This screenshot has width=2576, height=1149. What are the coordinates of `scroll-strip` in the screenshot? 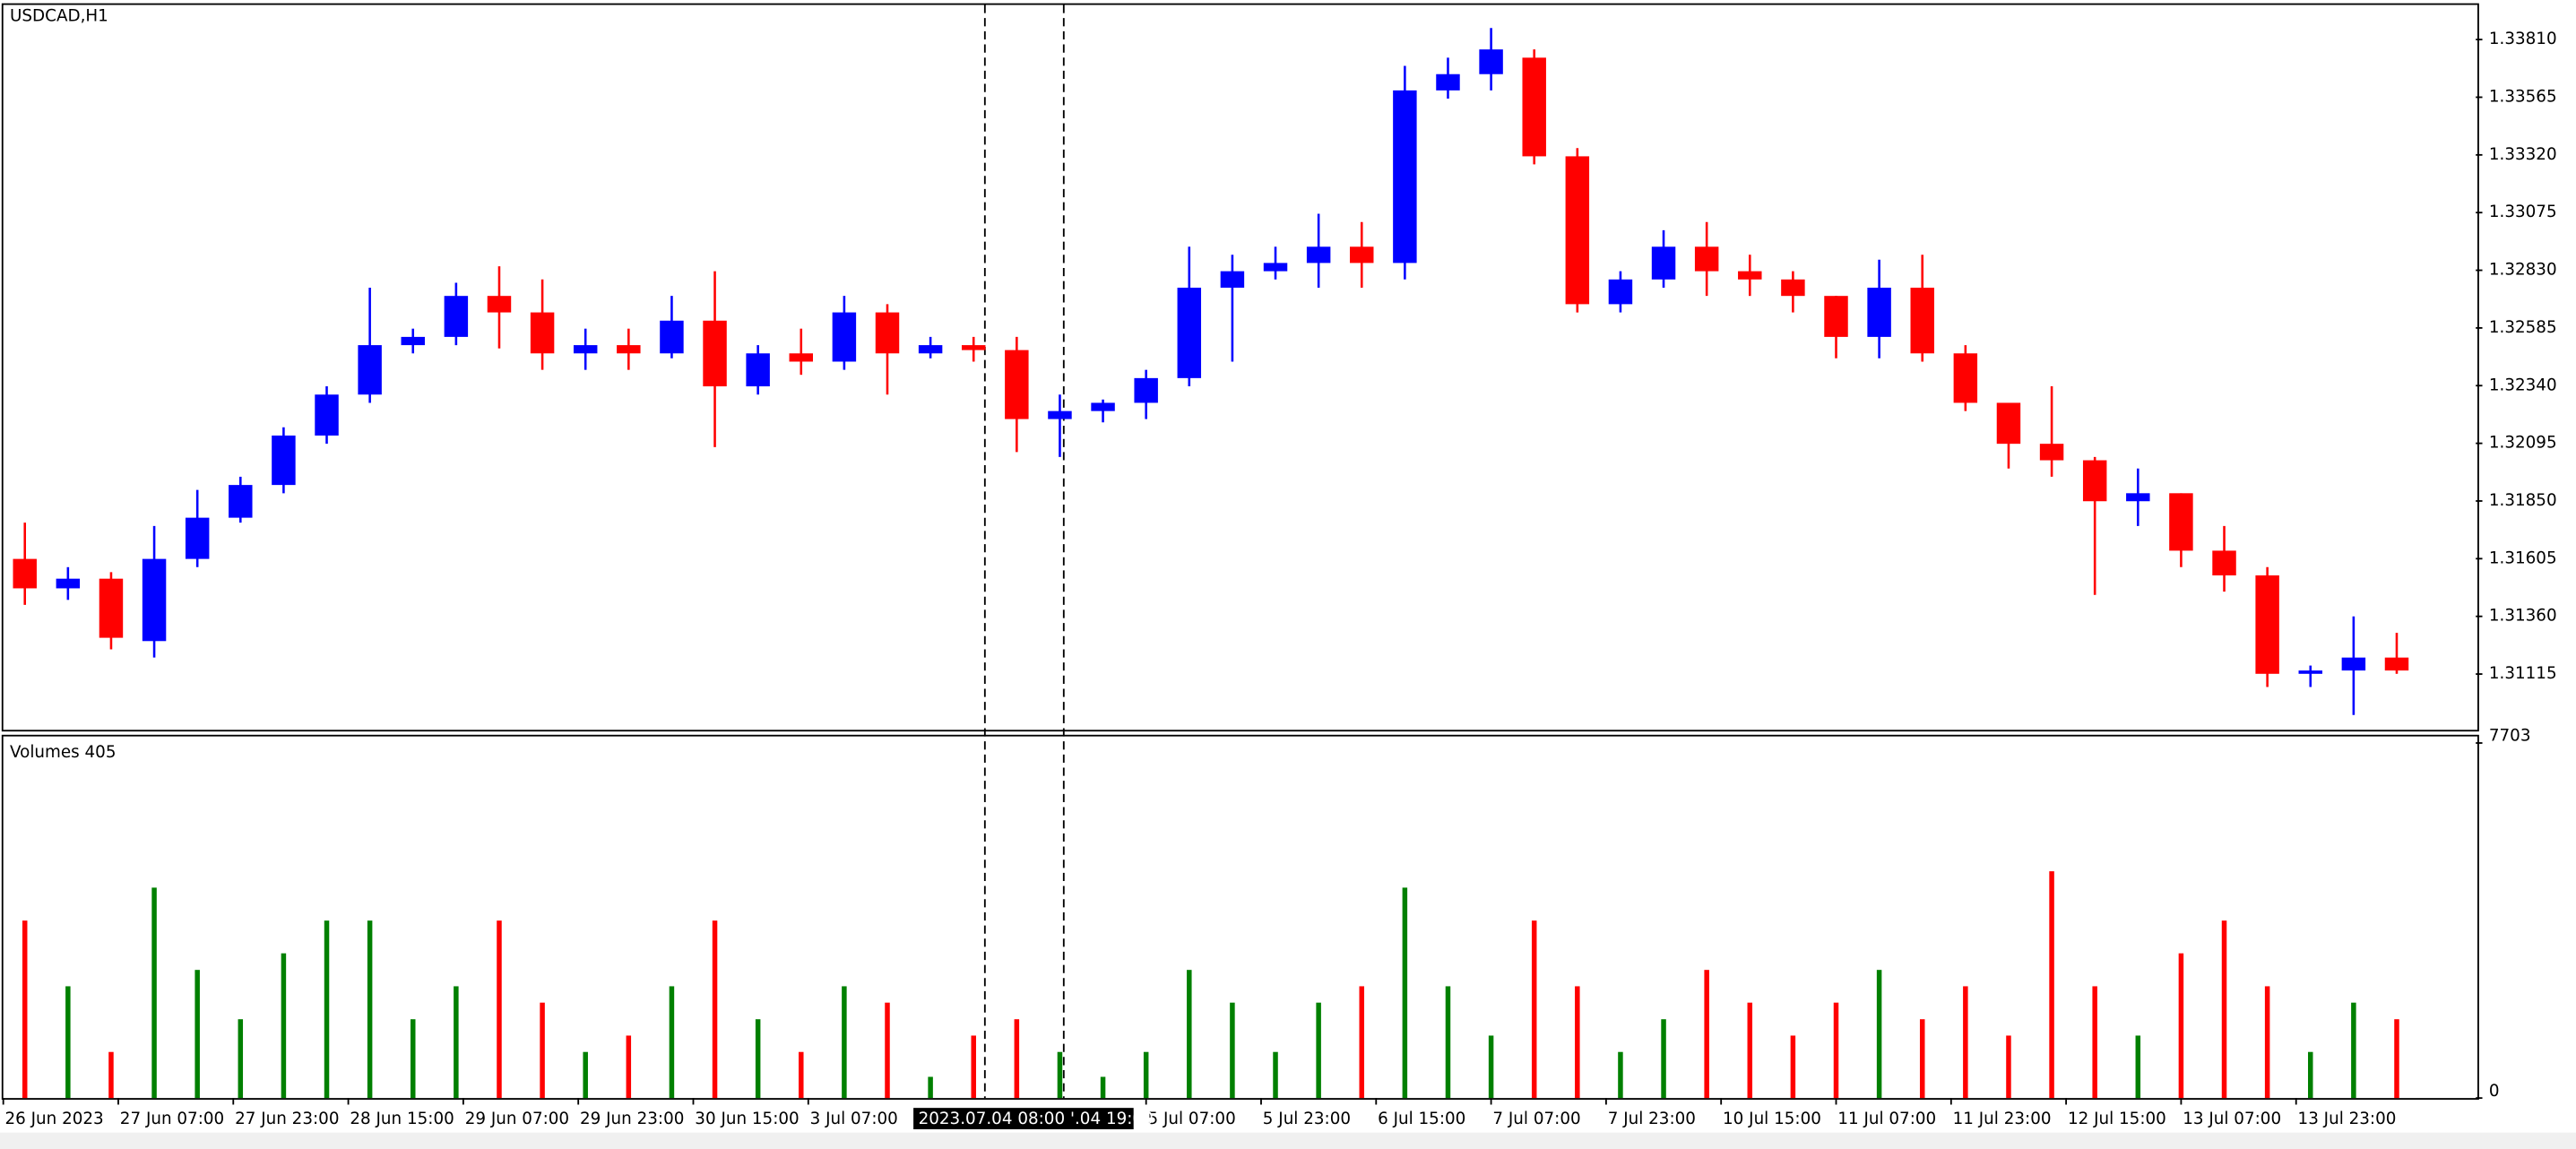 It's located at (1288, 1141).